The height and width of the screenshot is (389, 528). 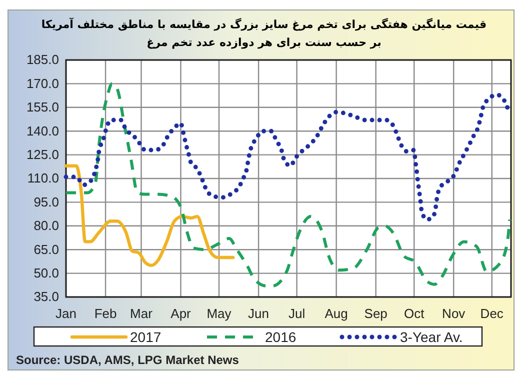 What do you see at coordinates (46, 226) in the screenshot?
I see `y-tick-label: 80.0` at bounding box center [46, 226].